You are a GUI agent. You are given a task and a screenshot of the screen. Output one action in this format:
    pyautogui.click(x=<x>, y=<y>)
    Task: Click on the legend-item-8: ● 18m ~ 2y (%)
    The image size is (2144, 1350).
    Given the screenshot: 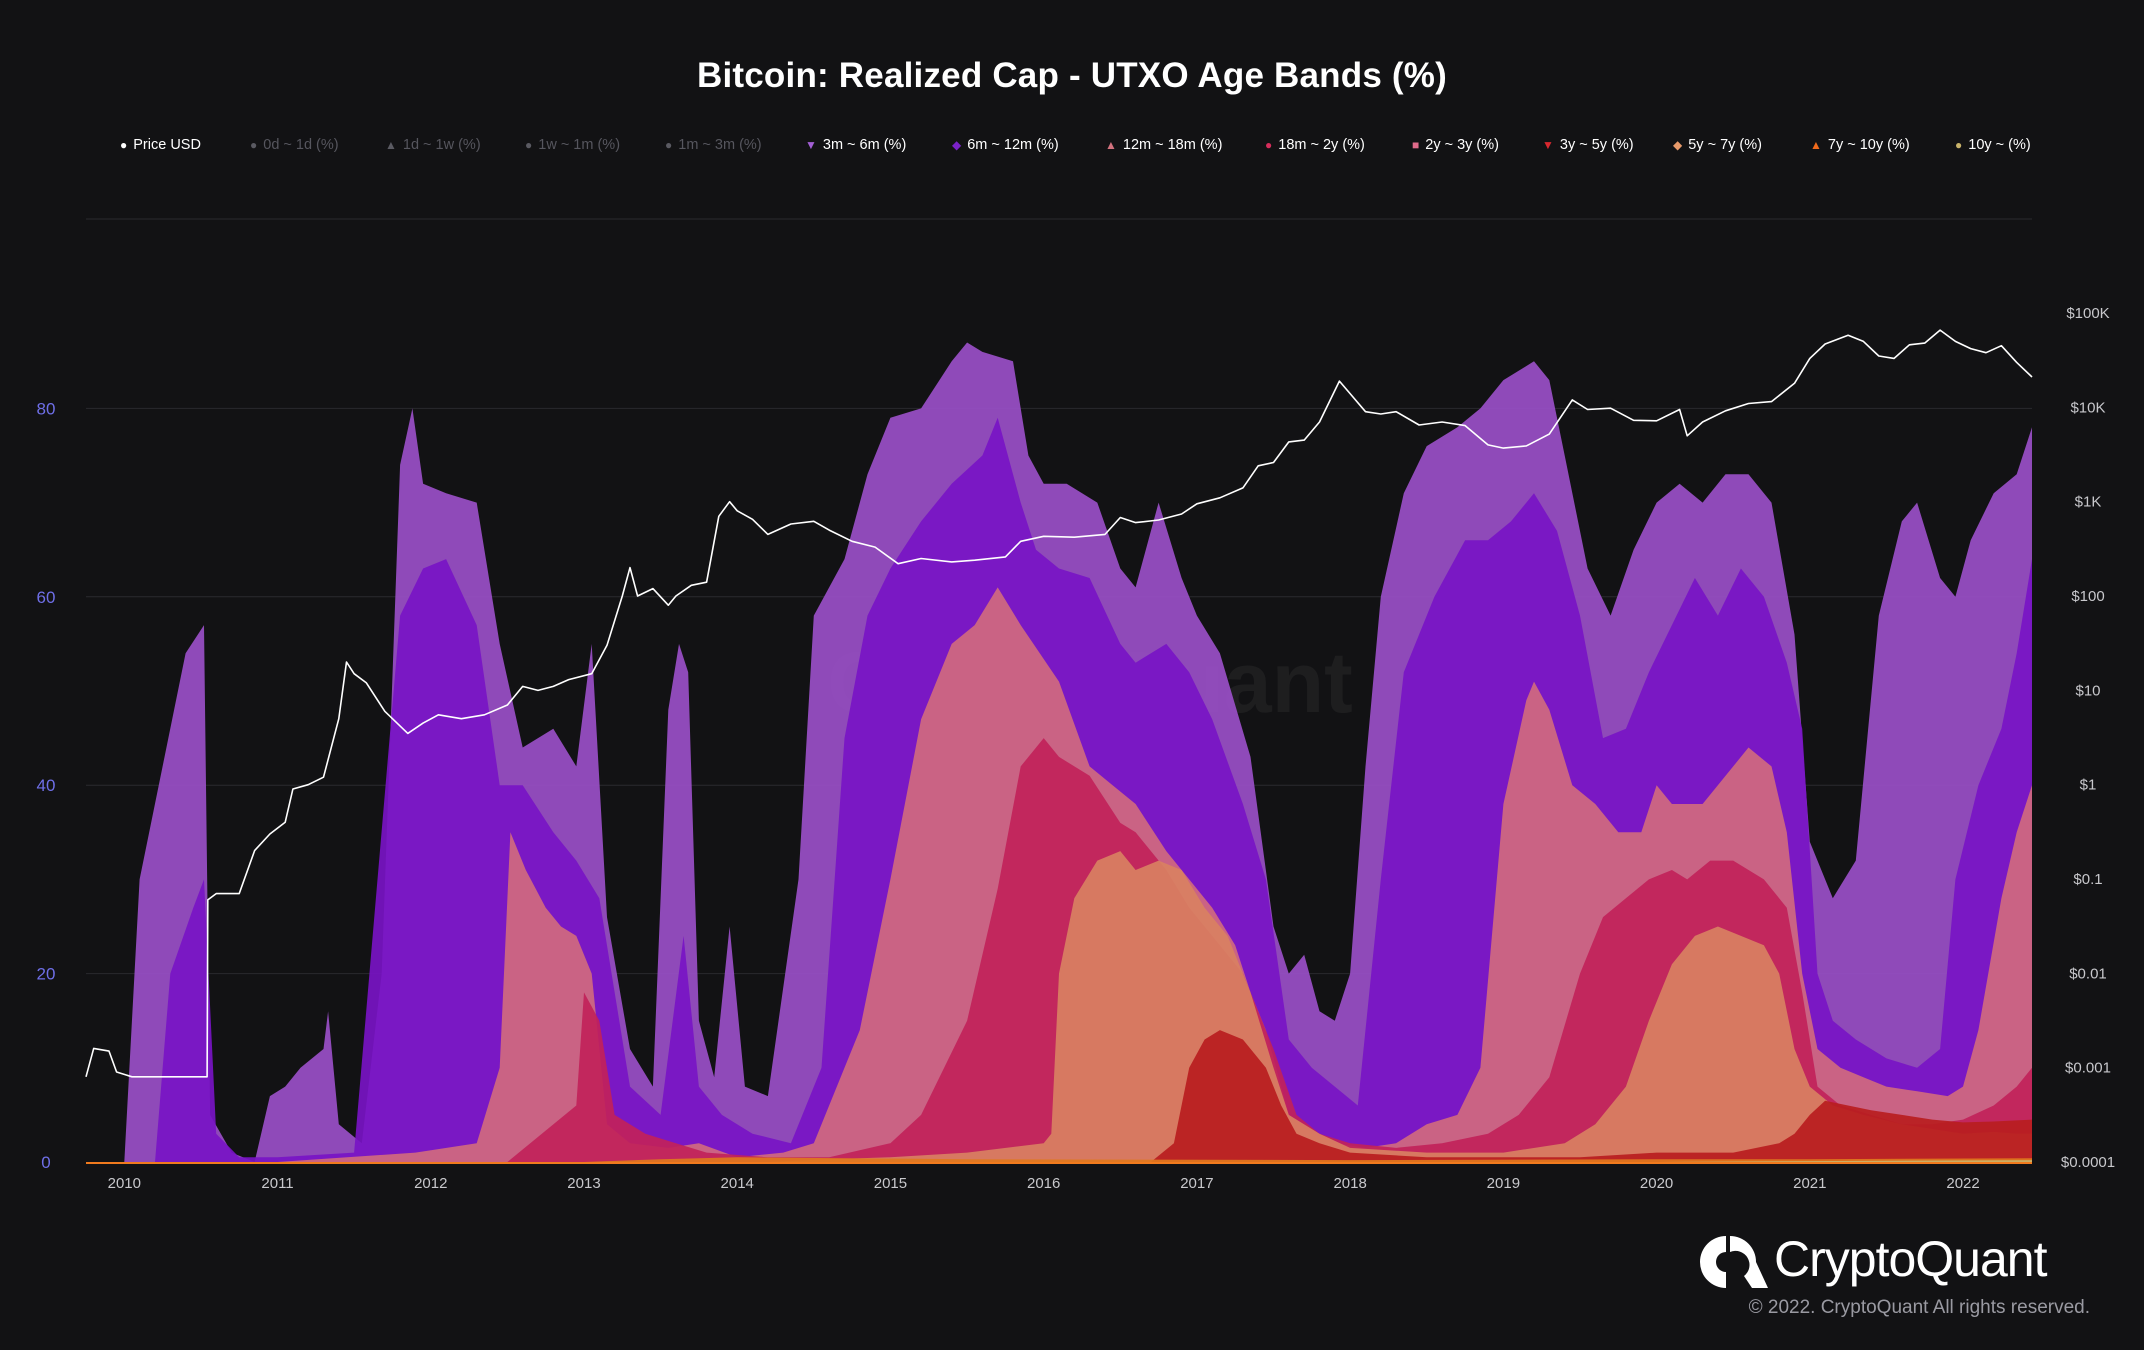 What is the action you would take?
    pyautogui.click(x=1315, y=145)
    